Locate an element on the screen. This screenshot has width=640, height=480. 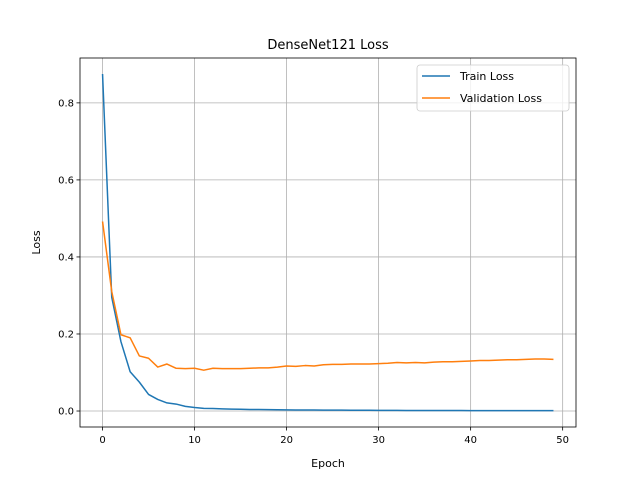
x-tick-label: 40 is located at coordinates (470, 440).